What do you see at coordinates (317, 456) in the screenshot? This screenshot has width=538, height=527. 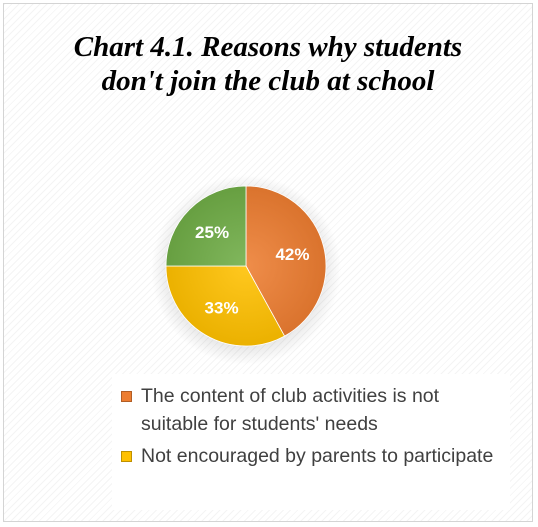 I see `legend-label: Not encouraged by parents to participate` at bounding box center [317, 456].